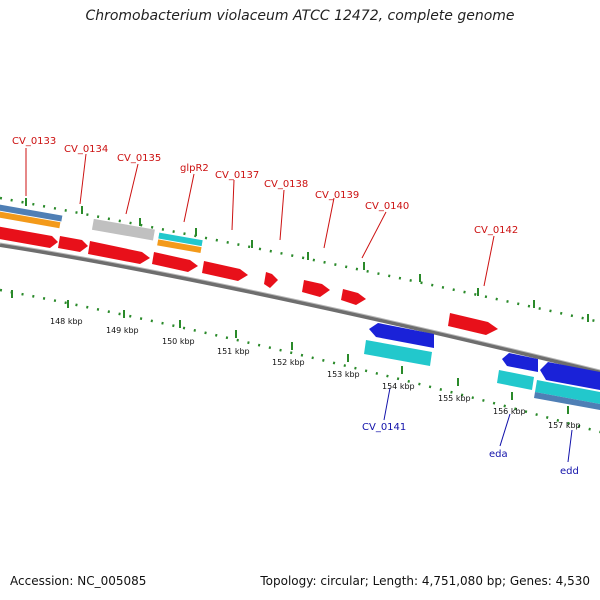  I want to click on rna-cyan-edd, so click(567, 392).